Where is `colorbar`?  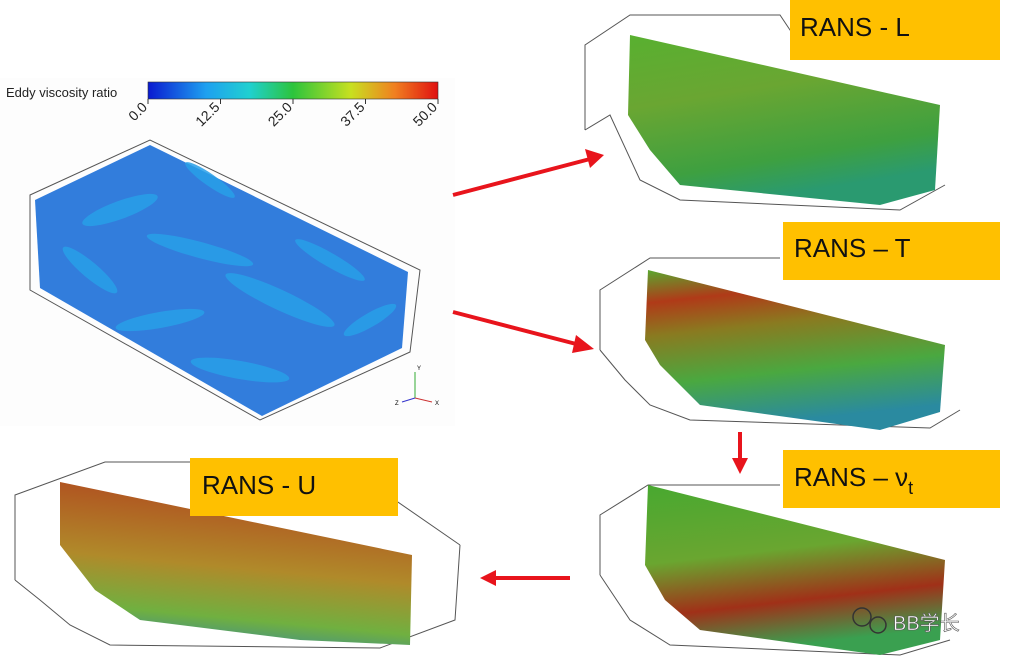
colorbar is located at coordinates (293, 90).